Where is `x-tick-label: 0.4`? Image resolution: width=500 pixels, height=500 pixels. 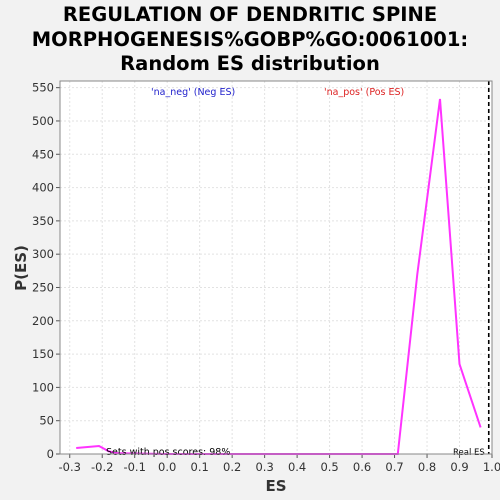 x-tick-label: 0.4 is located at coordinates (297, 467).